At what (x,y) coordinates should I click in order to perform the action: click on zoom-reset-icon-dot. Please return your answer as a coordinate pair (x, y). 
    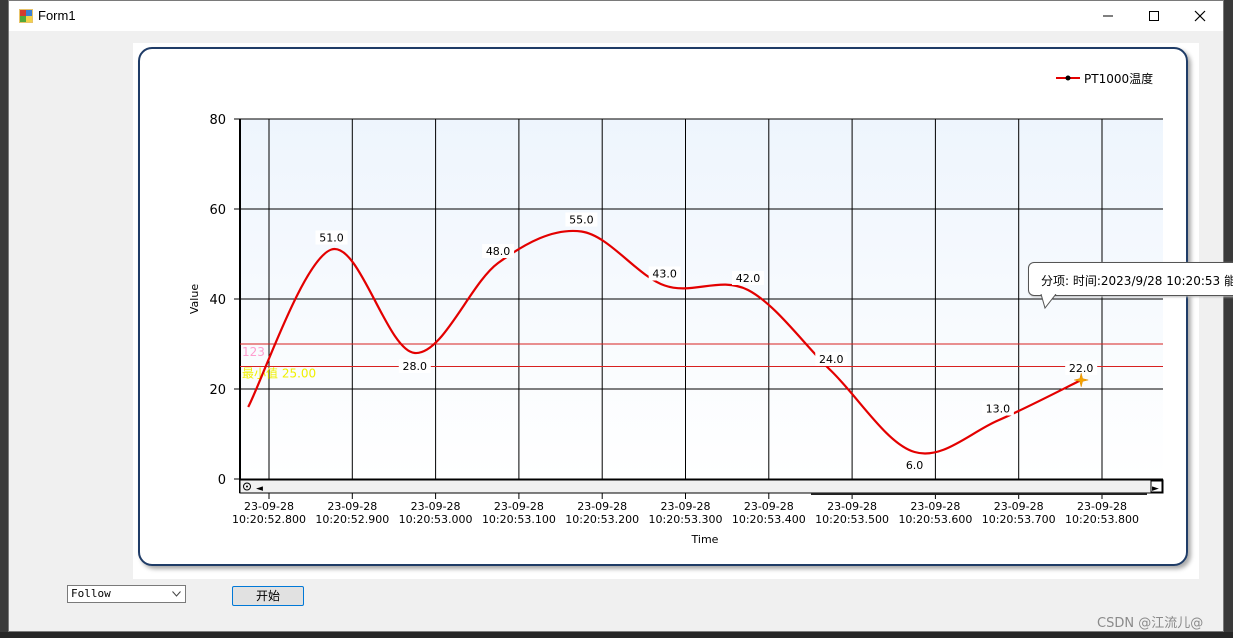
    Looking at the image, I should click on (247, 486).